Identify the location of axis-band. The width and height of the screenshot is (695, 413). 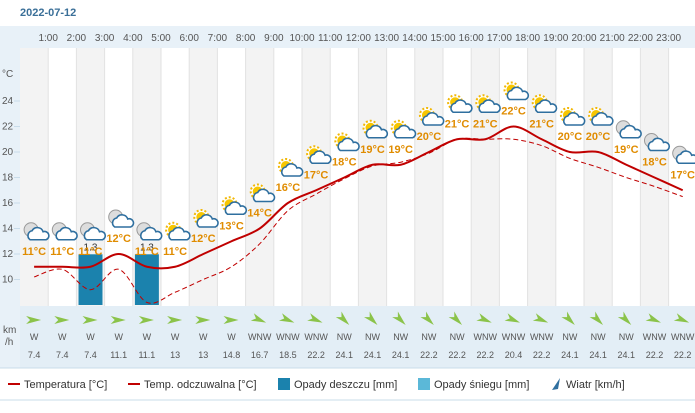
(10, 197).